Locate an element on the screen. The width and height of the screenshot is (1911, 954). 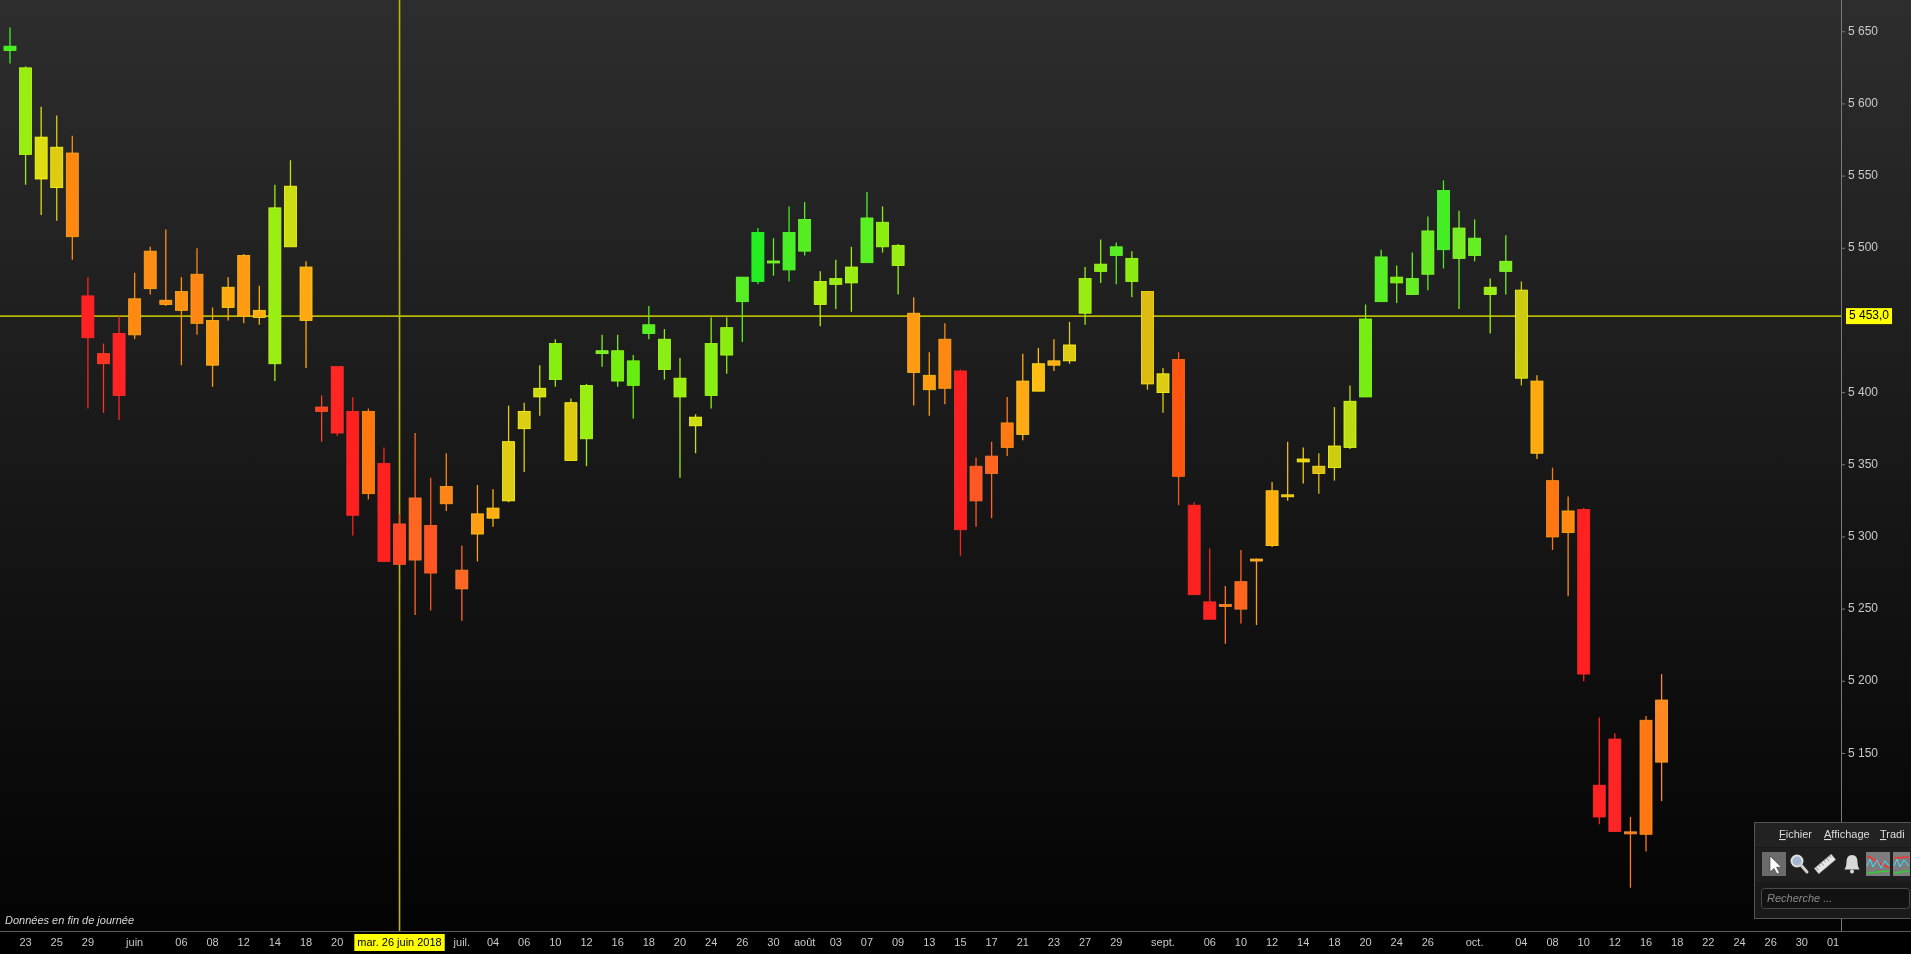
text: Tradi is located at coordinates (1892, 833).